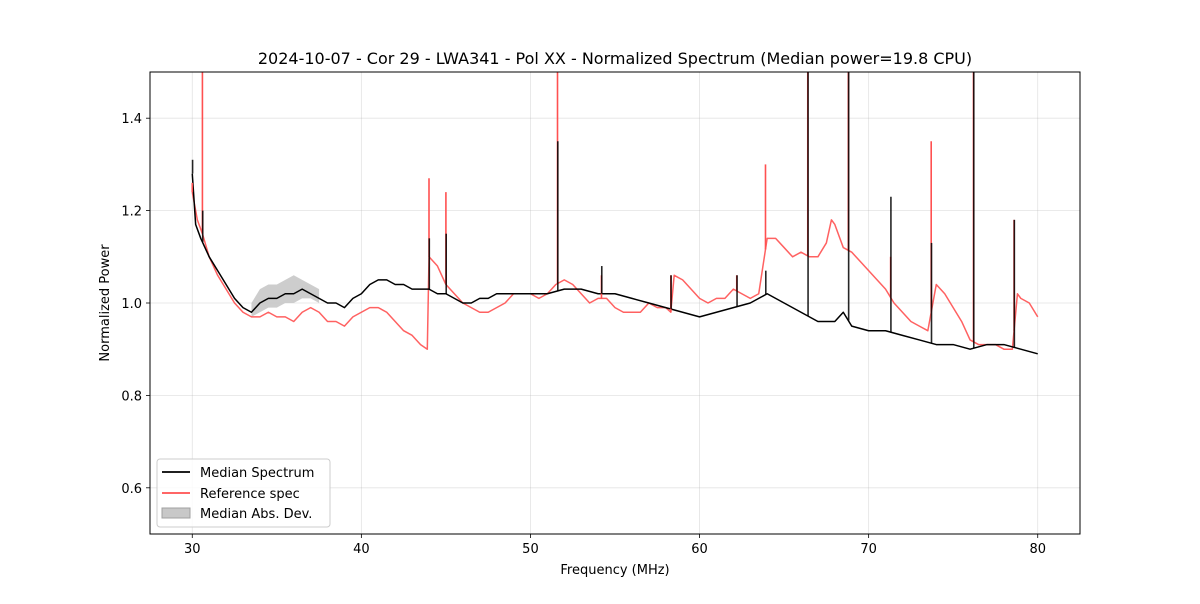 This screenshot has width=1200, height=604. I want to click on x-tick-label: 50, so click(530, 549).